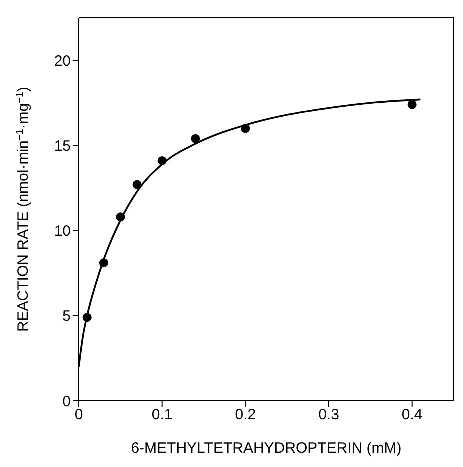 Image resolution: width=463 pixels, height=467 pixels. What do you see at coordinates (412, 415) in the screenshot?
I see `x-tick-label: 0.4` at bounding box center [412, 415].